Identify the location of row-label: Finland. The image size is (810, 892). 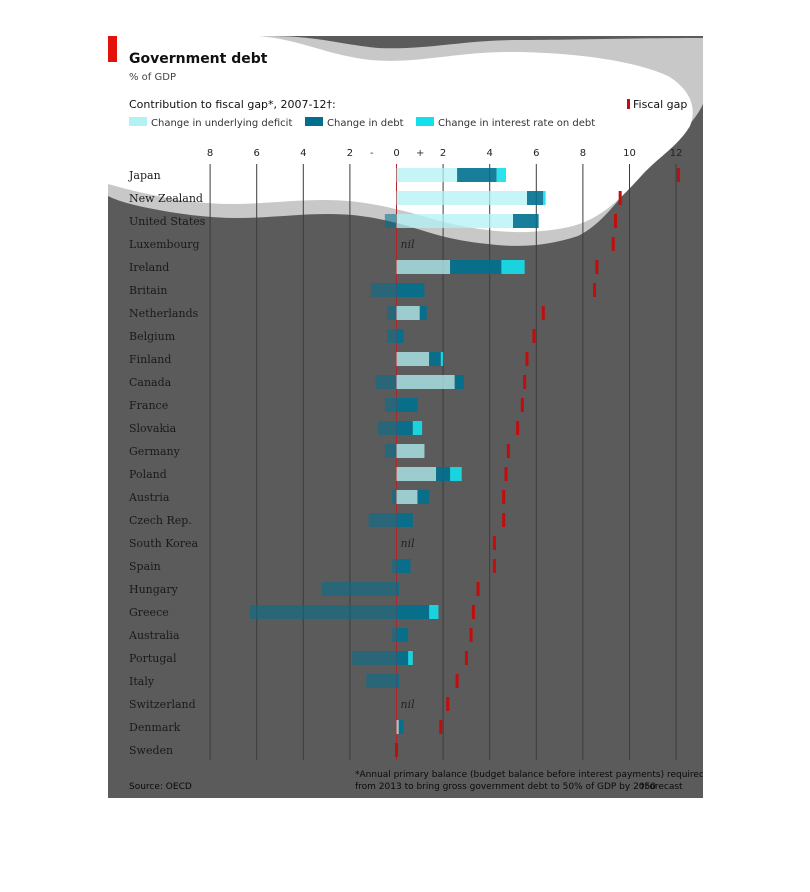
(150, 359).